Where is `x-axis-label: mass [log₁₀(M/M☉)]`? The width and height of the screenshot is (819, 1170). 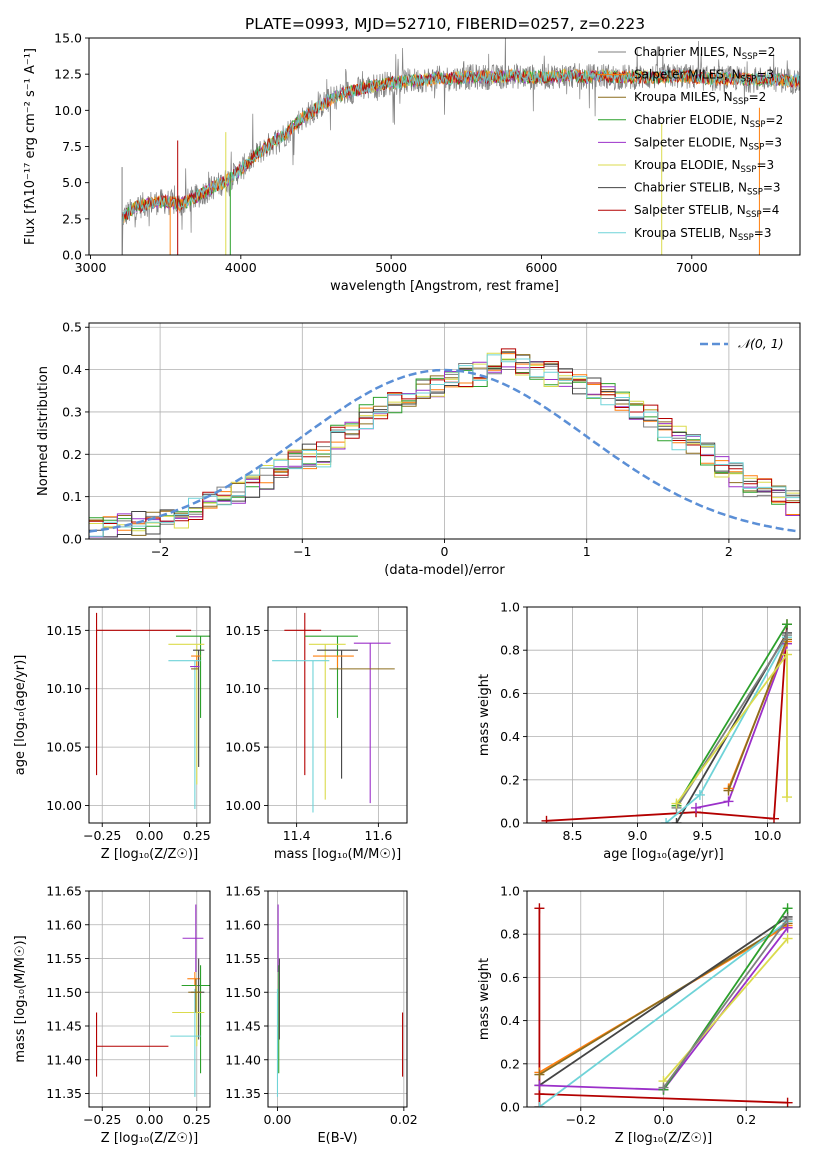 x-axis-label: mass [log₁₀(M/M☉)] is located at coordinates (337, 854).